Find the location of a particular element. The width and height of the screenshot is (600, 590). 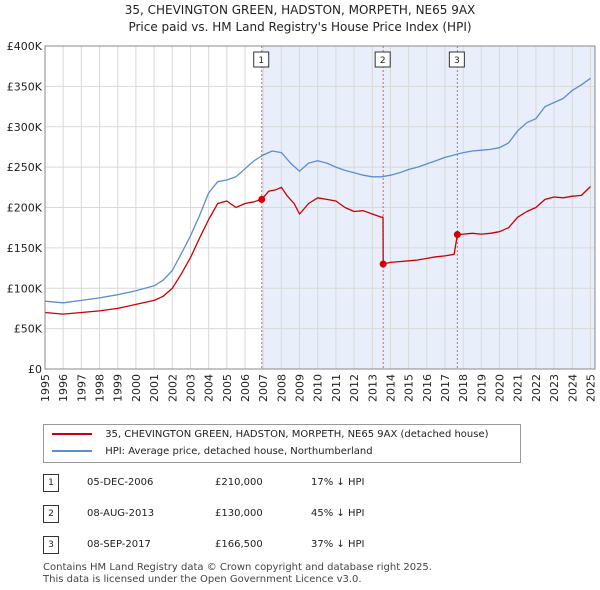

transaction-price: £130,000 is located at coordinates (239, 513).